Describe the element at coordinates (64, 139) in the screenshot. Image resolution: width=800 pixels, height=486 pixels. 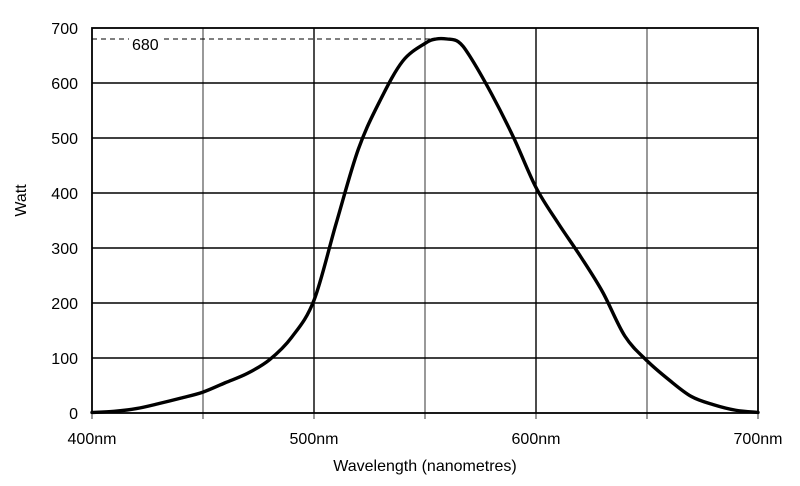
I see `y-tick-label: 500` at that location.